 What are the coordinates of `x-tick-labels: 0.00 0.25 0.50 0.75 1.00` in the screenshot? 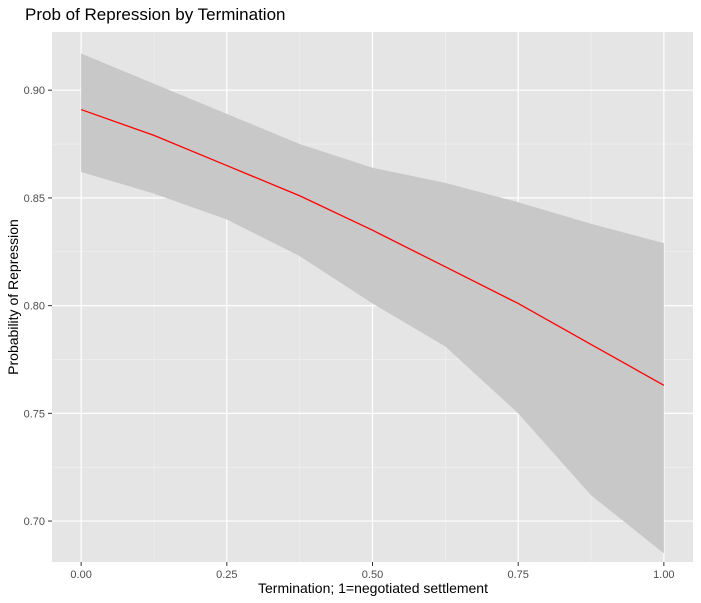 It's located at (372, 575).